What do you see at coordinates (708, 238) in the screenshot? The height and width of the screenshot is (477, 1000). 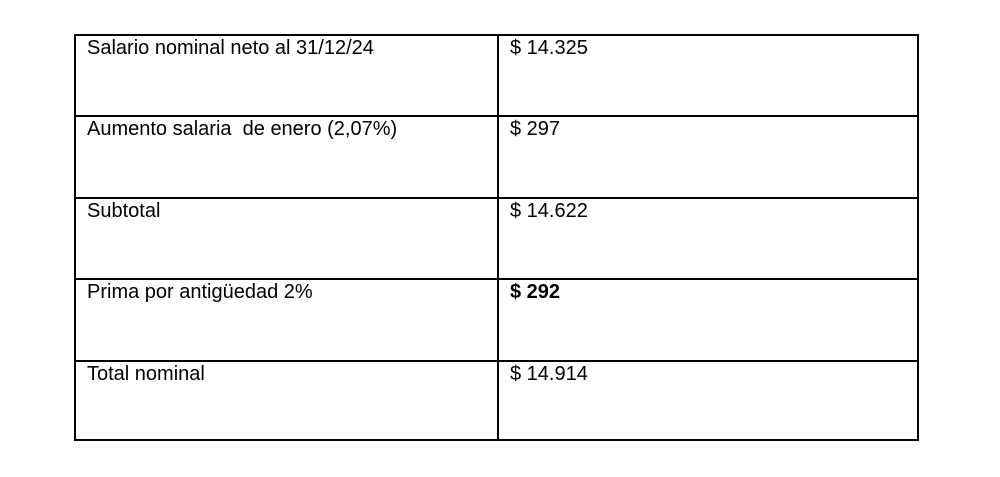 I see `row-value: $ 14.622` at bounding box center [708, 238].